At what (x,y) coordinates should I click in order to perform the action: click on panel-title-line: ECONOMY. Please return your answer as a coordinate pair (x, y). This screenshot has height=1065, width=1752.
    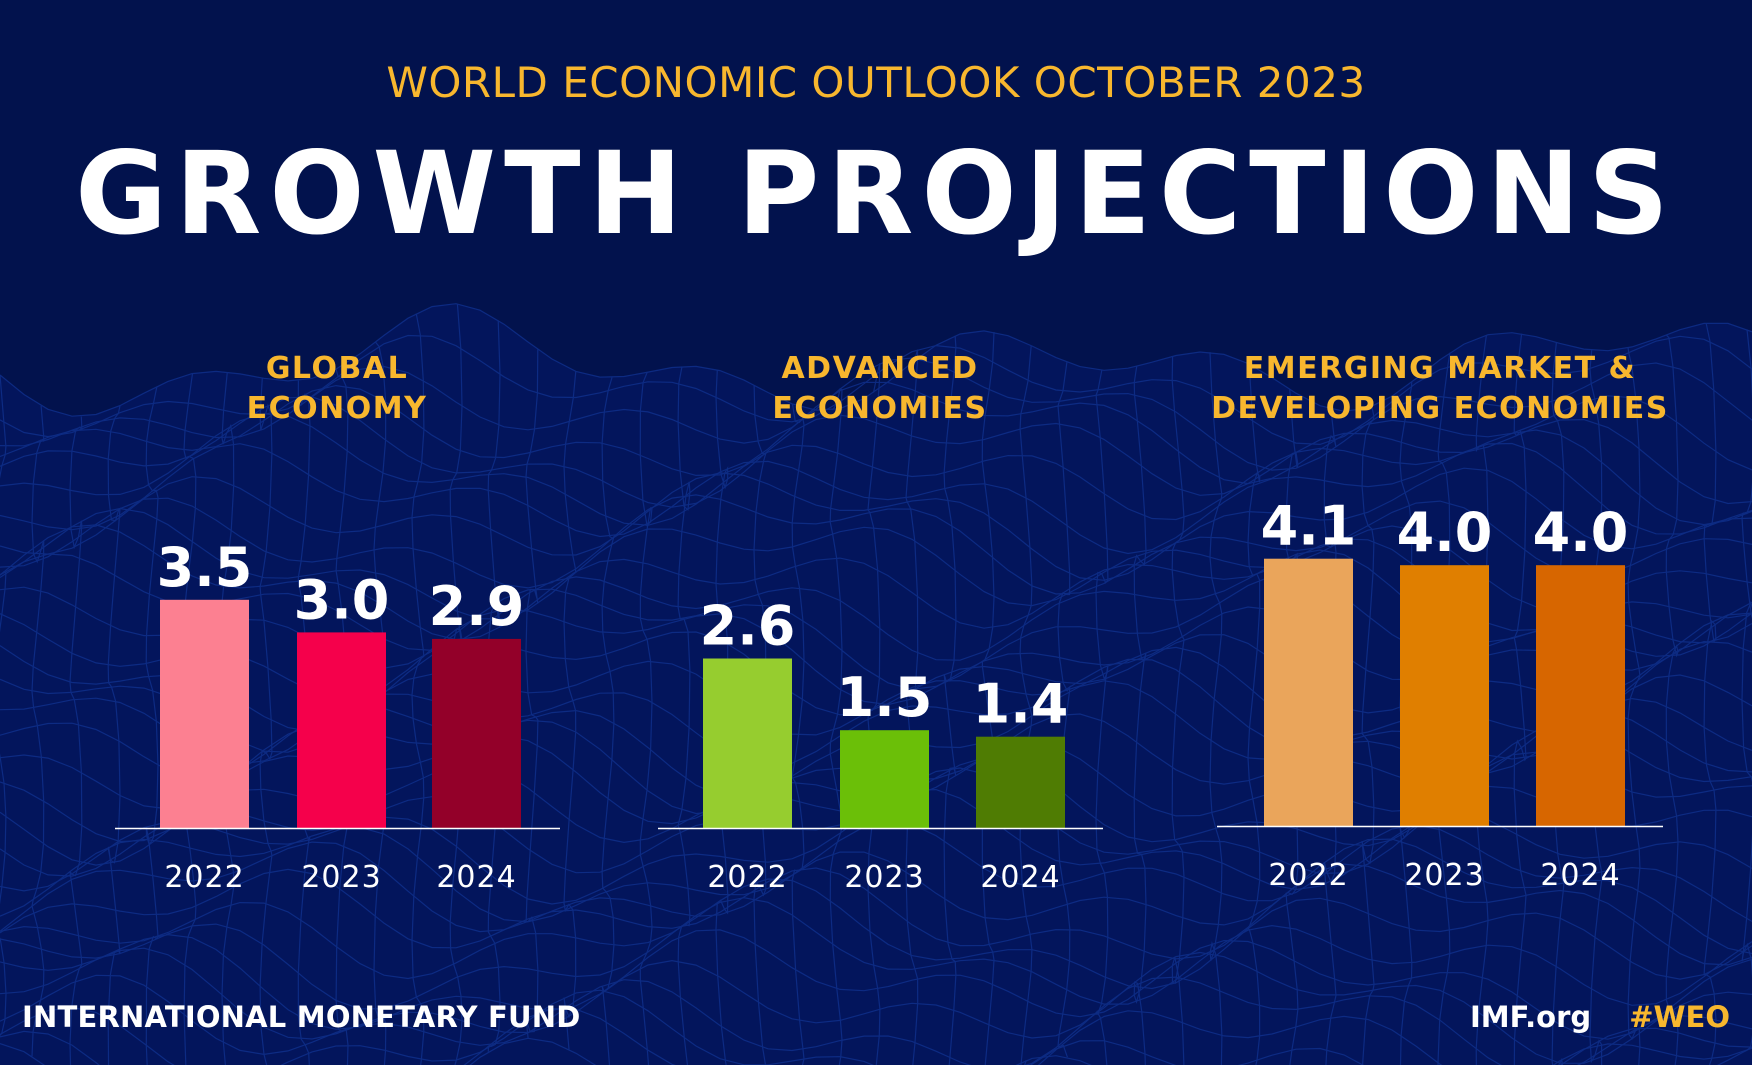
    Looking at the image, I should click on (337, 408).